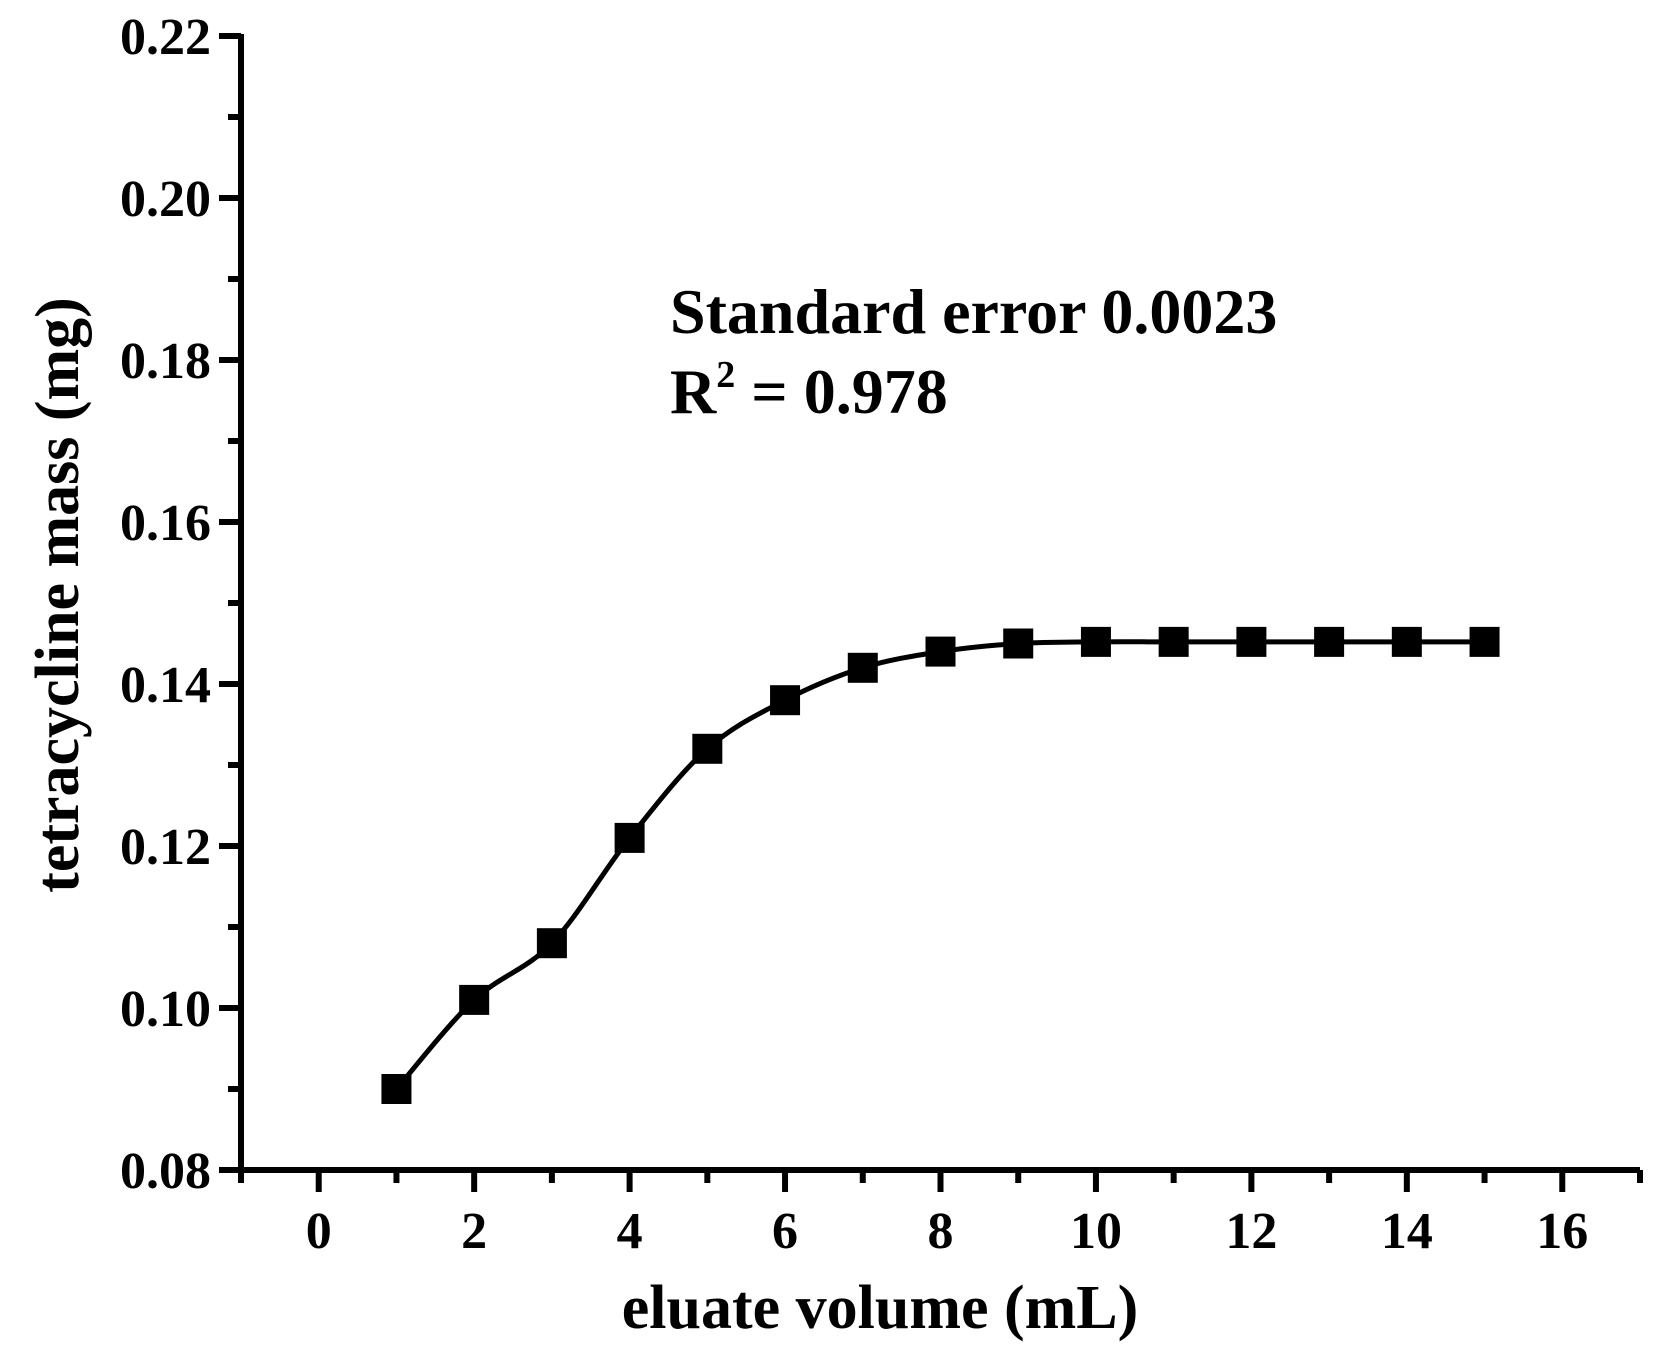 This screenshot has height=1359, width=1670. I want to click on y-axis-ticks: 0.08 0.10 0.12 0.14 0.16 0.18 0.20 0.22, so click(180, 604).